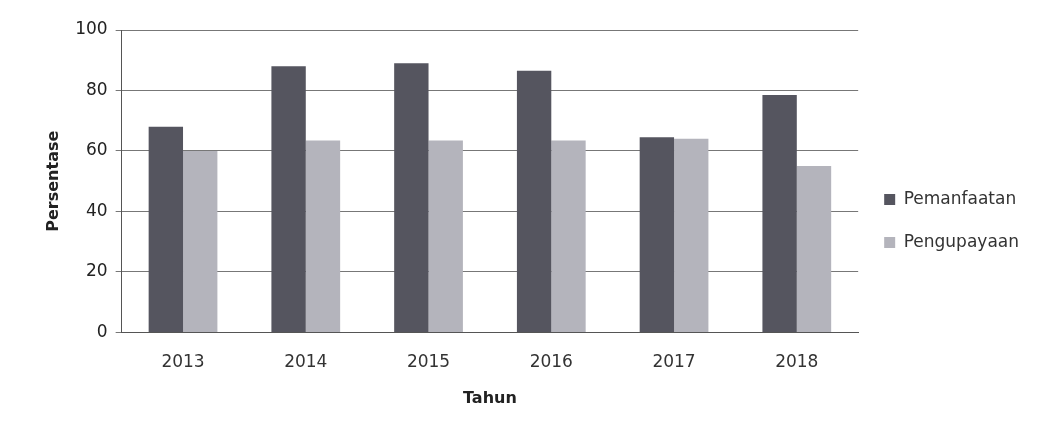 The image size is (1049, 432). What do you see at coordinates (428, 361) in the screenshot?
I see `x-tick-label: 2015` at bounding box center [428, 361].